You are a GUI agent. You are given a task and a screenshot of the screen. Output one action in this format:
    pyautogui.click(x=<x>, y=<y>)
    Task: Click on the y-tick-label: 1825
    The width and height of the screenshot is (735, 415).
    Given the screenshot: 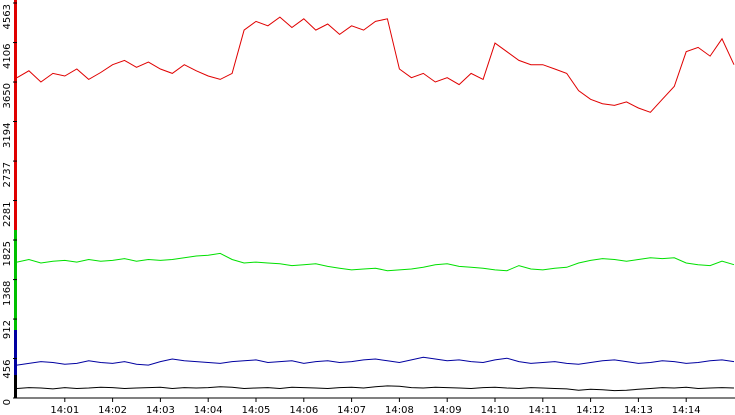 What is the action you would take?
    pyautogui.click(x=7, y=253)
    